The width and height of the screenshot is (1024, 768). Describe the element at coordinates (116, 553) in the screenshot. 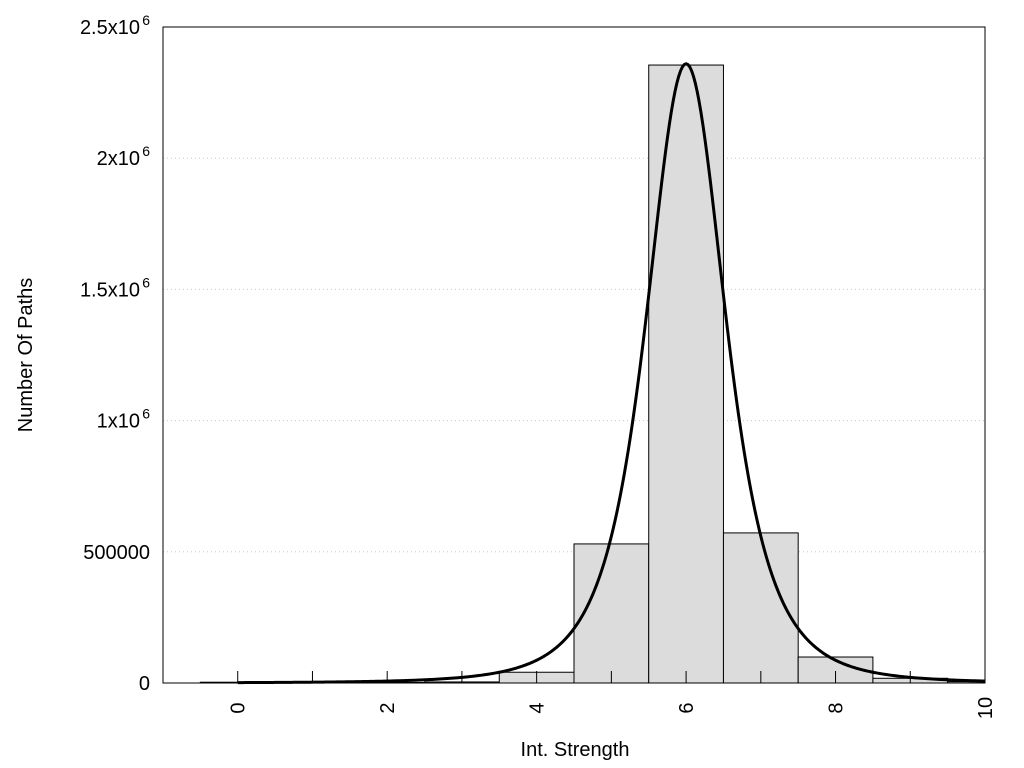

I see `y-tick-label: 500000` at that location.